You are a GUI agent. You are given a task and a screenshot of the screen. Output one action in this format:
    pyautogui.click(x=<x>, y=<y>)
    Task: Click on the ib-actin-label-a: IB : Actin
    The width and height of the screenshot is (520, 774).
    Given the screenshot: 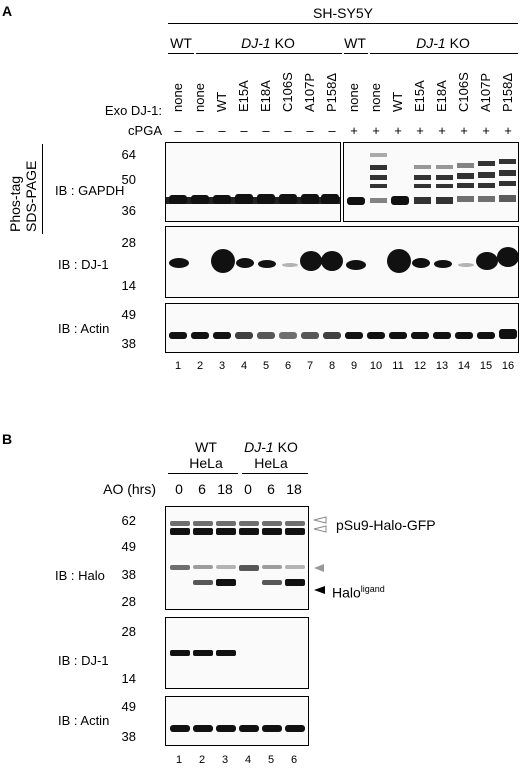 What is the action you would take?
    pyautogui.click(x=84, y=328)
    